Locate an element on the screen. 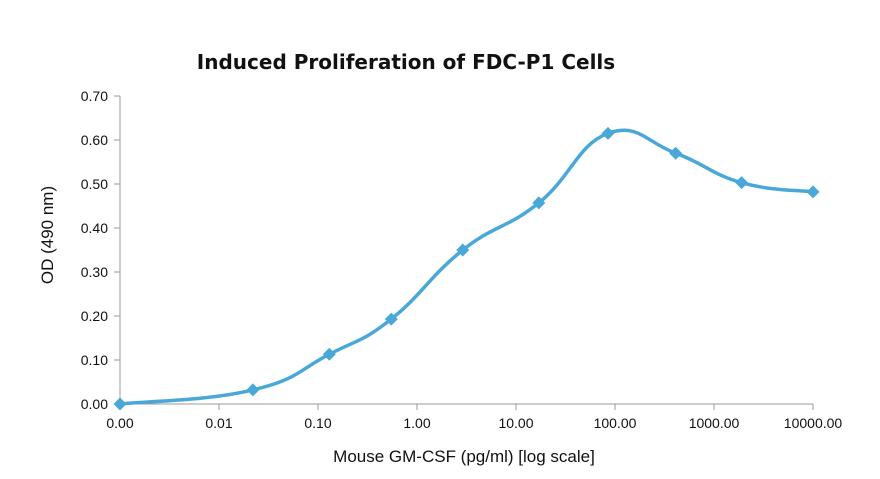 This screenshot has height=479, width=880. chart-title: Induced Proliferation of FDC-P1 Cells is located at coordinates (406, 62).